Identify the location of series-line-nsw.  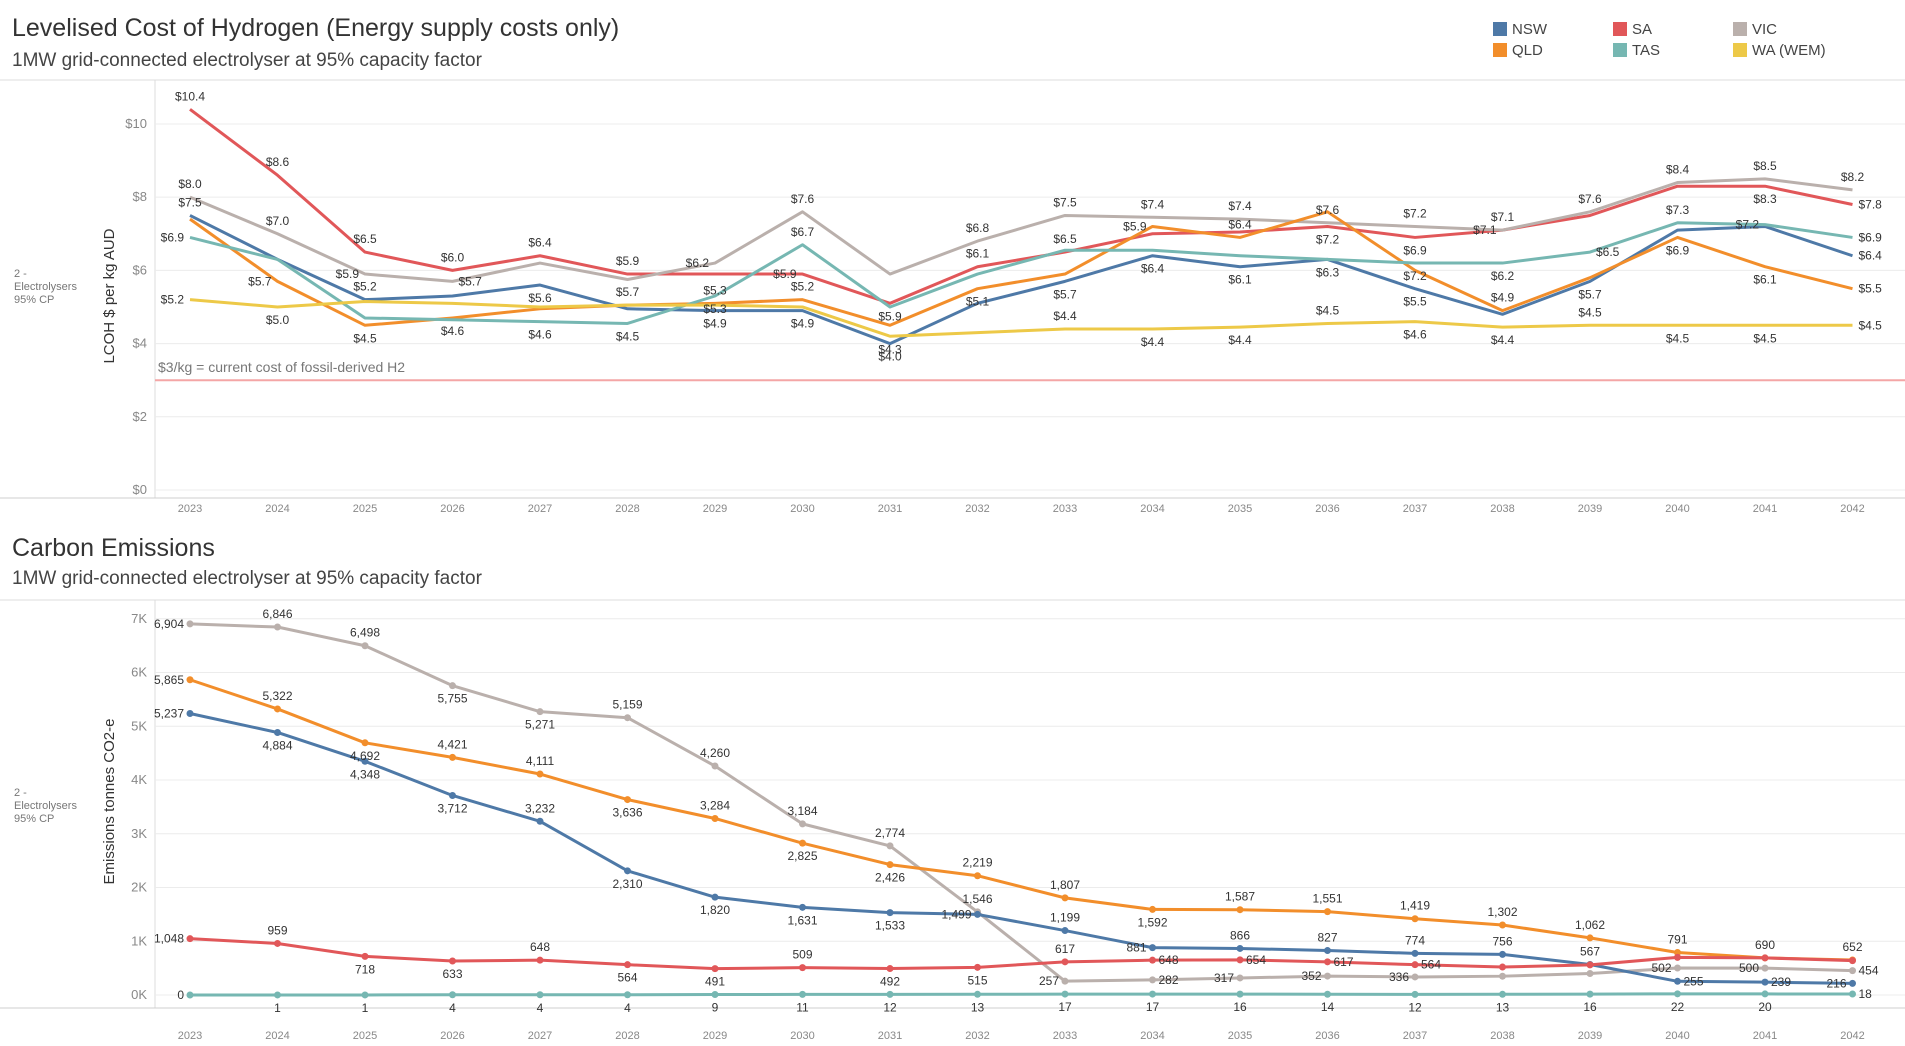
(1021, 280).